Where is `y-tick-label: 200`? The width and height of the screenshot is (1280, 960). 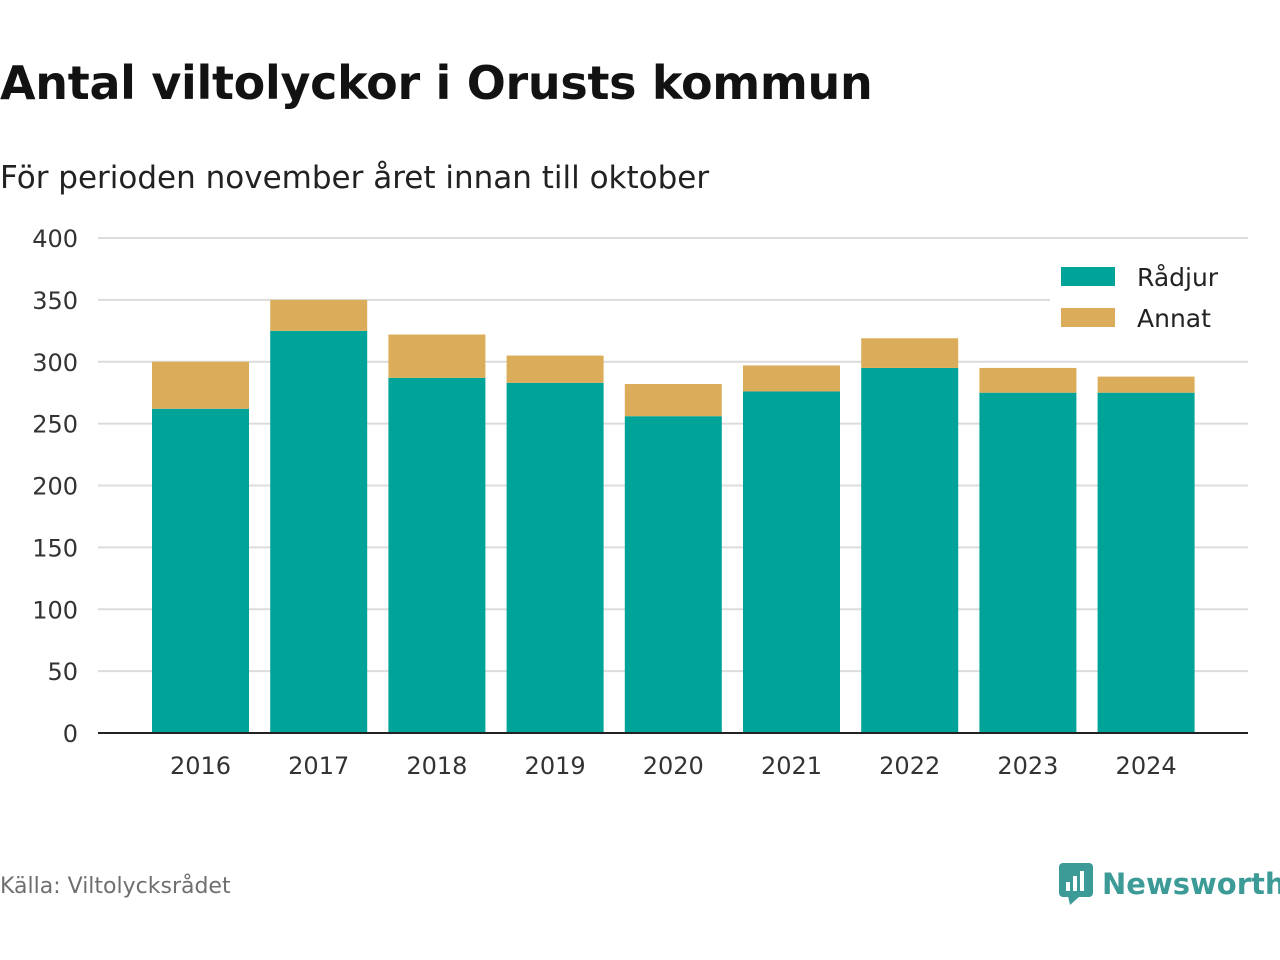 y-tick-label: 200 is located at coordinates (55, 487).